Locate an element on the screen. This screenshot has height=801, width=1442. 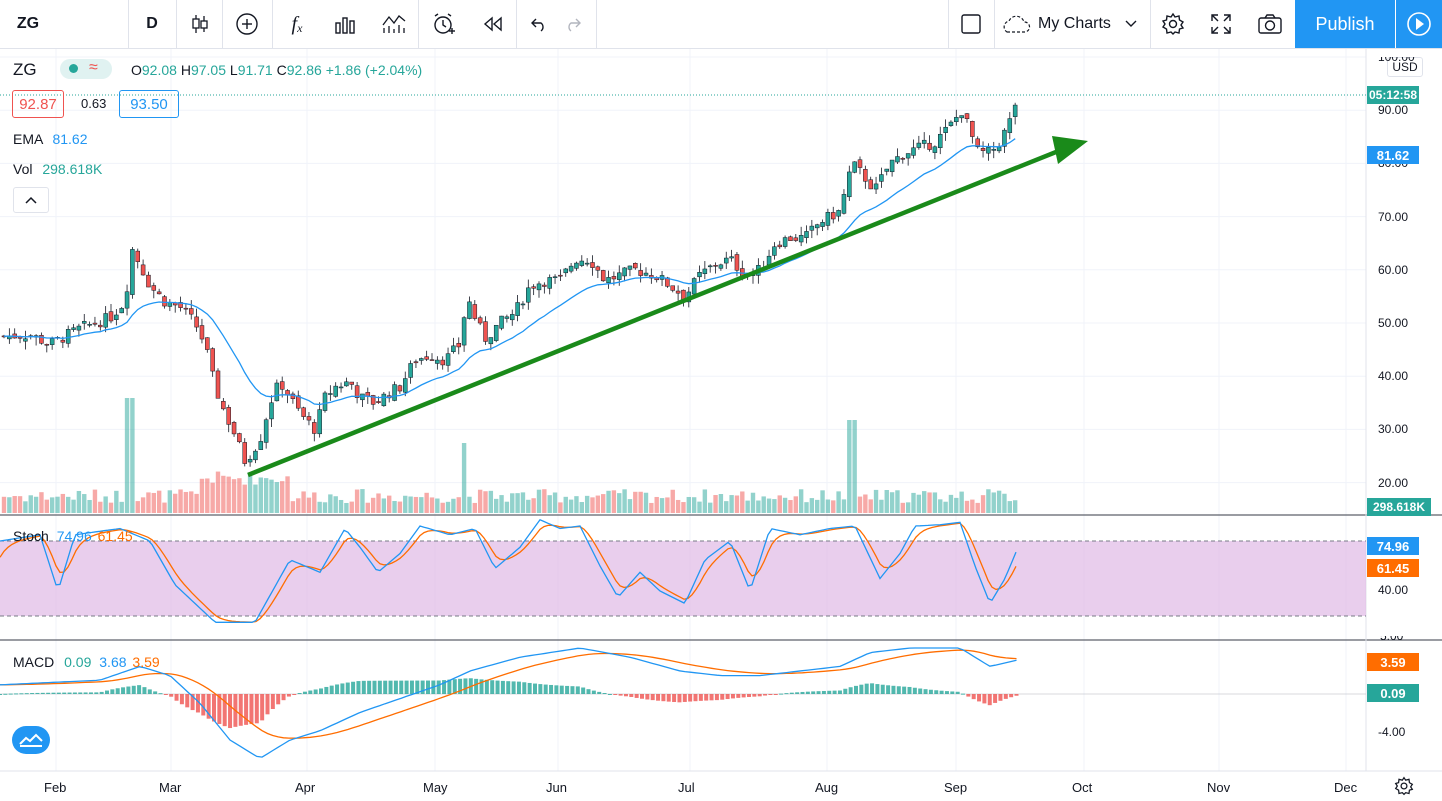
compare-button is located at coordinates (247, 24).